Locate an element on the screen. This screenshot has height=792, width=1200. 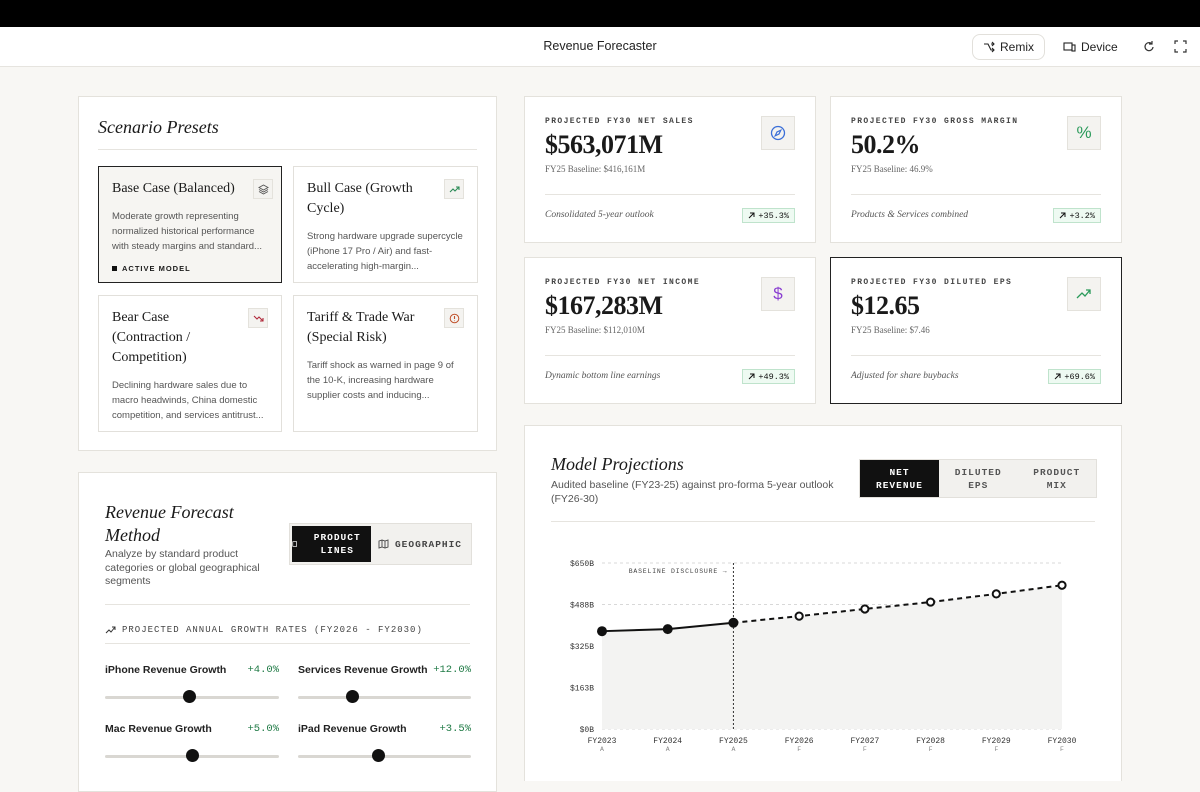
refresh-button is located at coordinates (1148, 46).